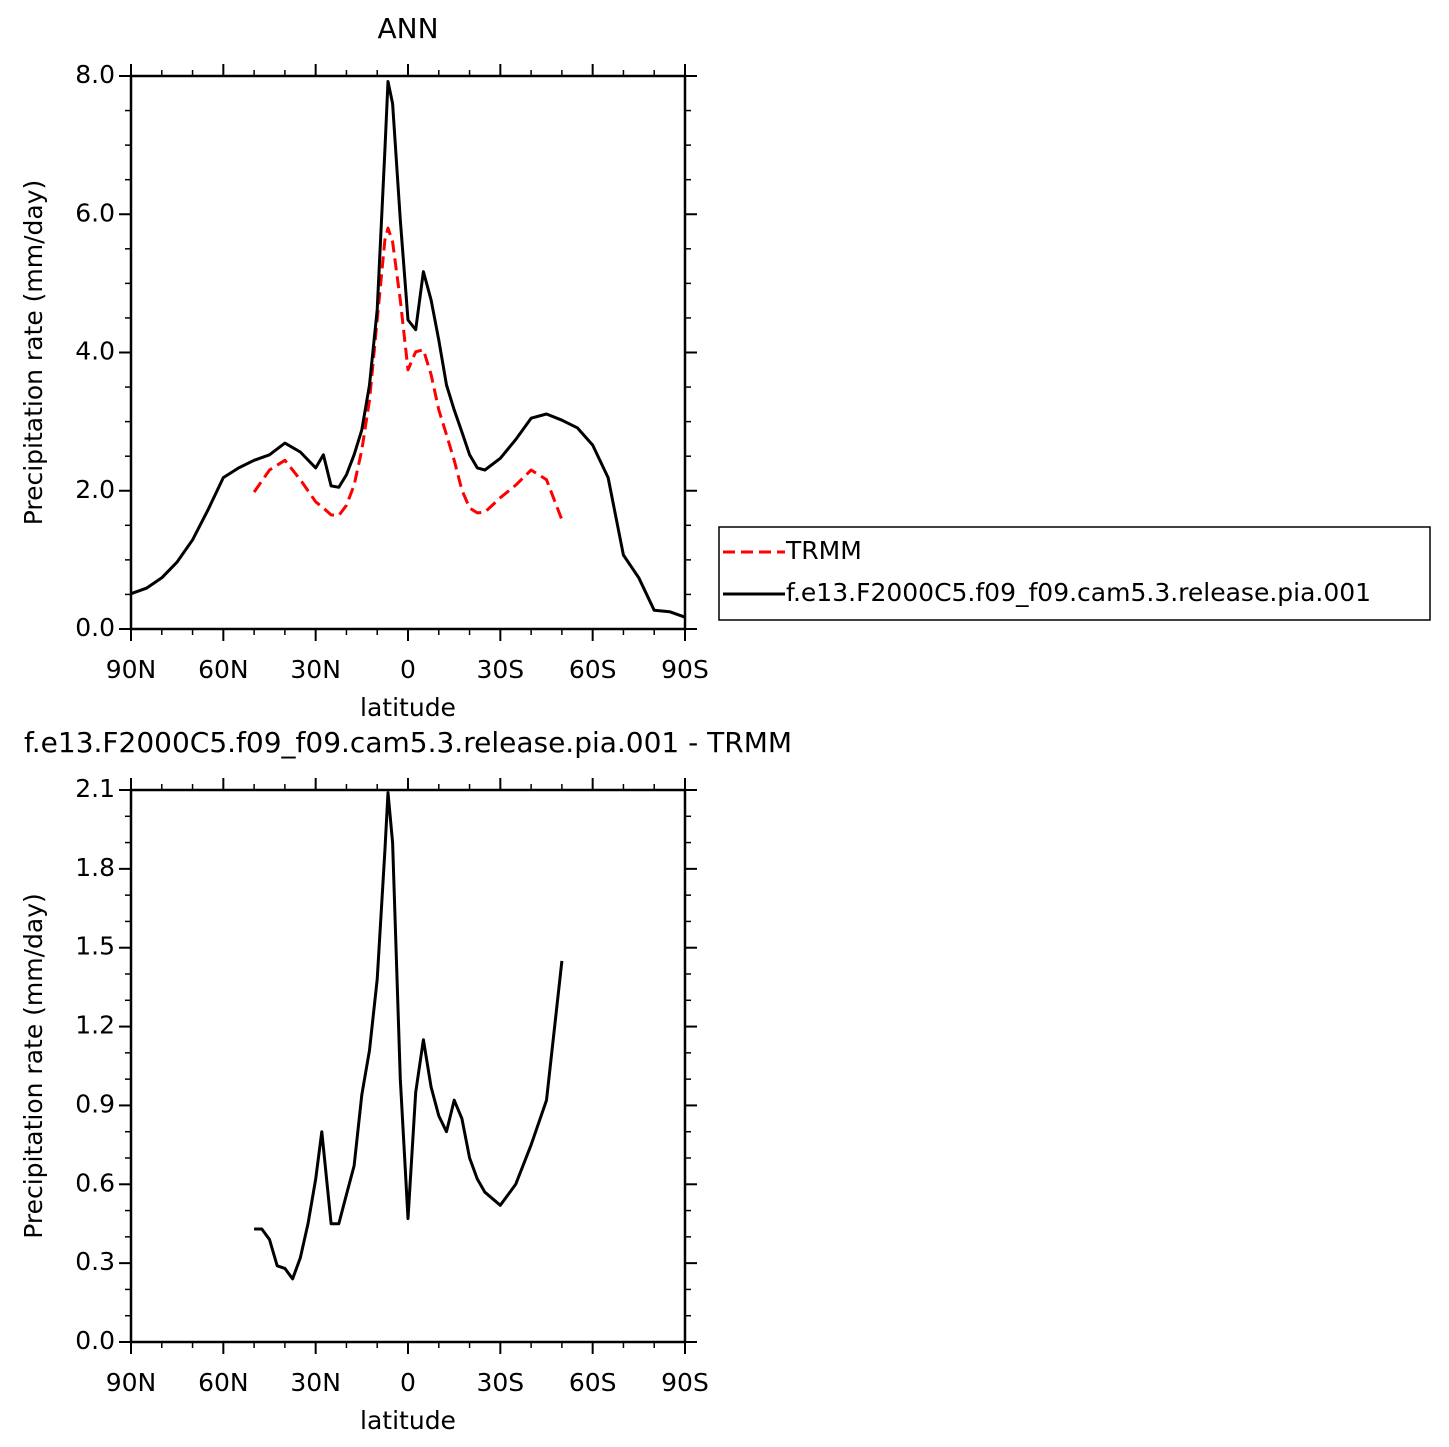  I want to click on y-tick-label: 0.9, so click(95, 1103).